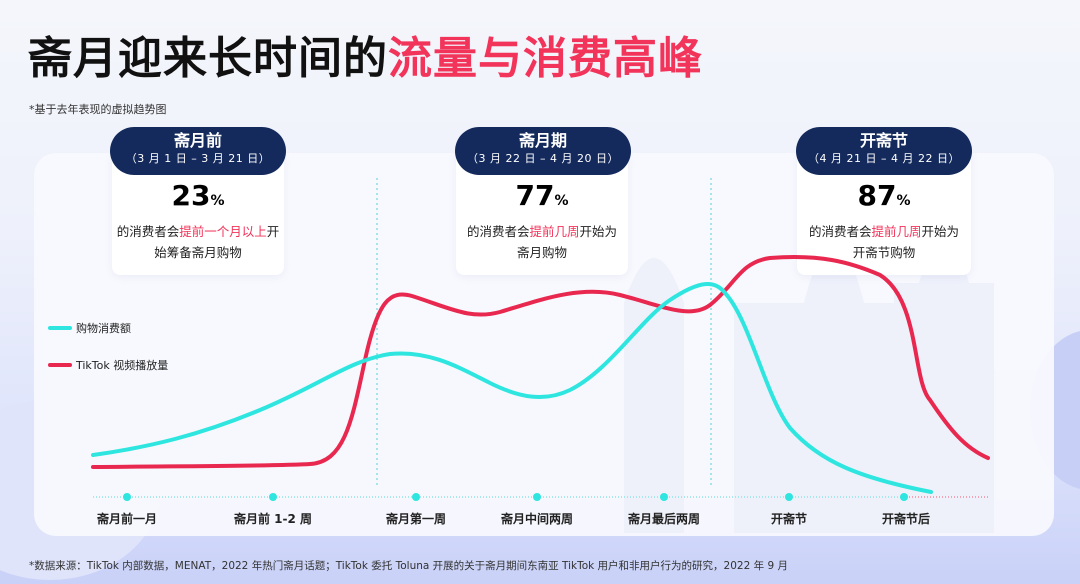 This screenshot has height=584, width=1080. I want to click on percent-value: 77%, so click(542, 195).